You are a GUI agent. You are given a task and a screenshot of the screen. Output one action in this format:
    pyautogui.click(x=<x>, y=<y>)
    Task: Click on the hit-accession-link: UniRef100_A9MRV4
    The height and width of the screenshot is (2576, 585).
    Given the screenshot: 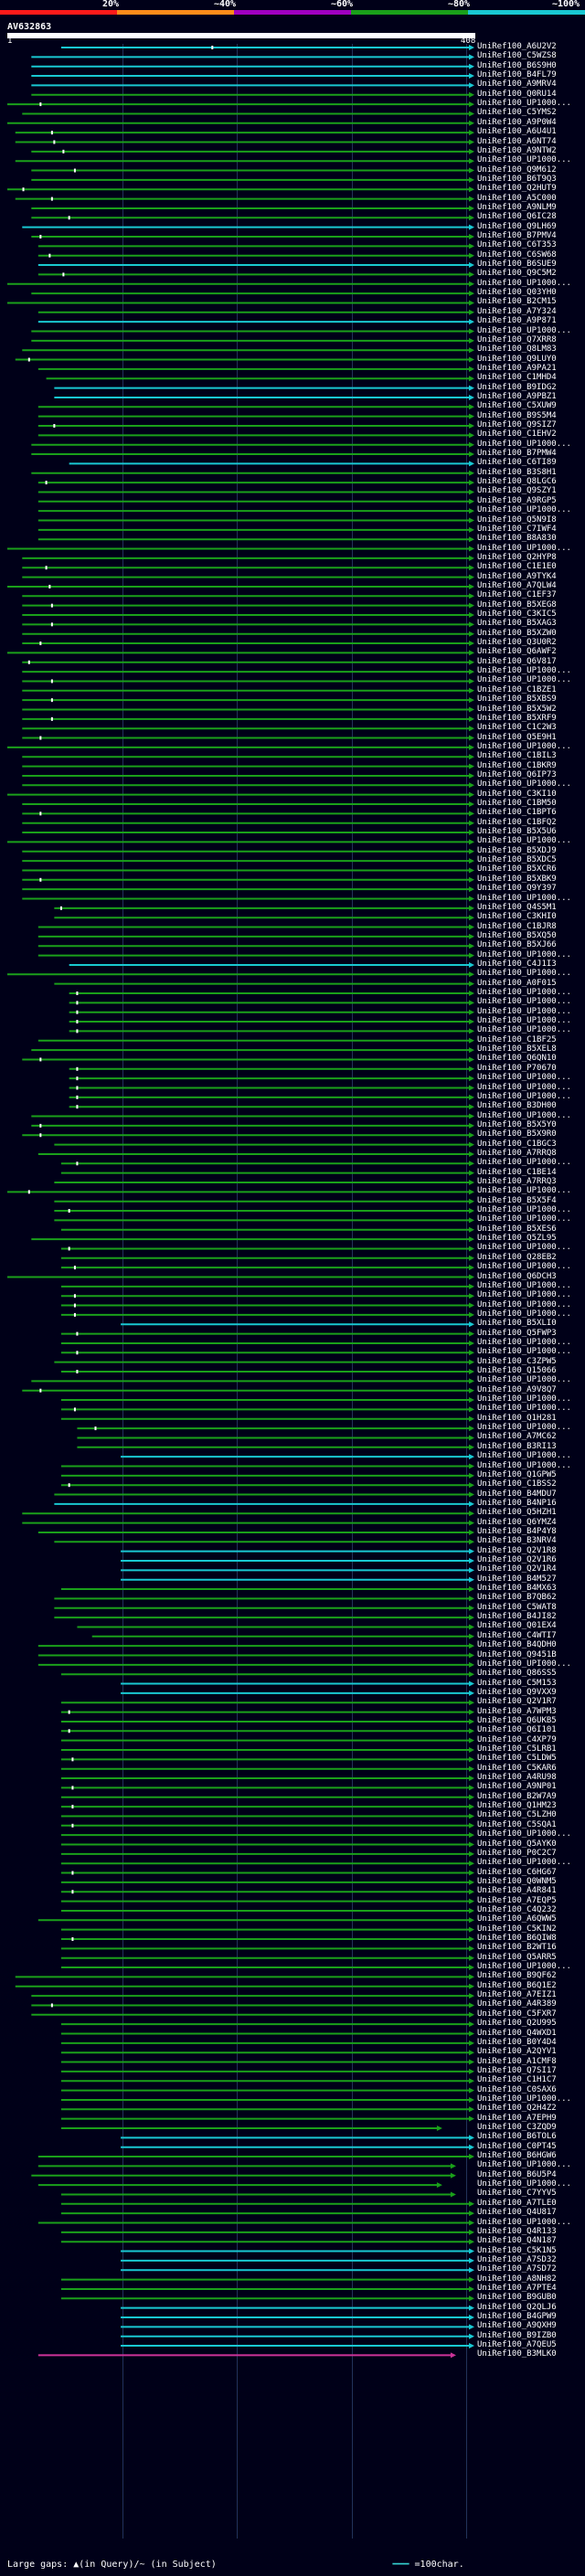 What is the action you would take?
    pyautogui.click(x=517, y=85)
    